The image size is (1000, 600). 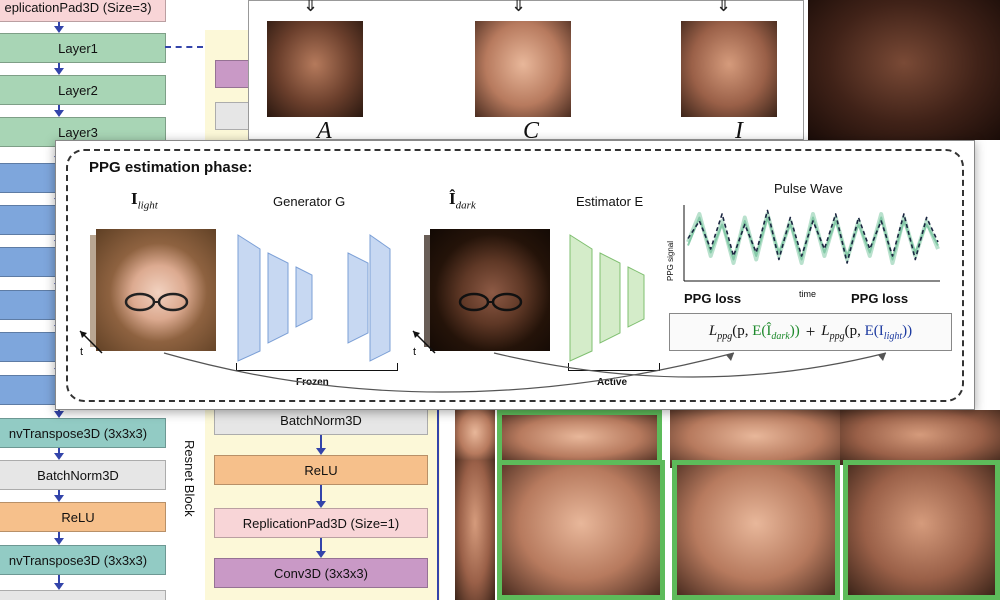 I want to click on layer-block: Layer2, so click(x=83, y=90).